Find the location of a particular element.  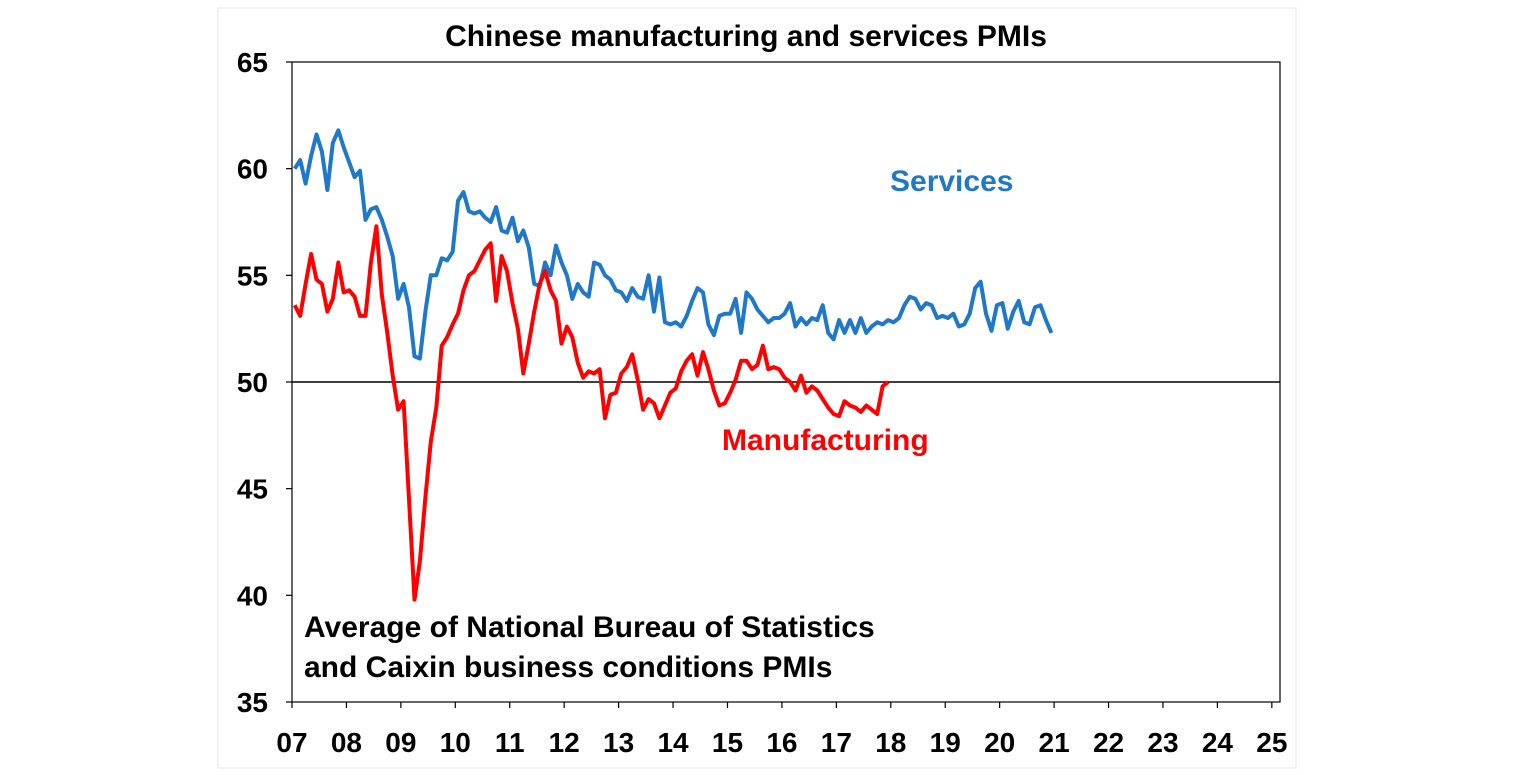

x-tick-label: 17 is located at coordinates (836, 742).